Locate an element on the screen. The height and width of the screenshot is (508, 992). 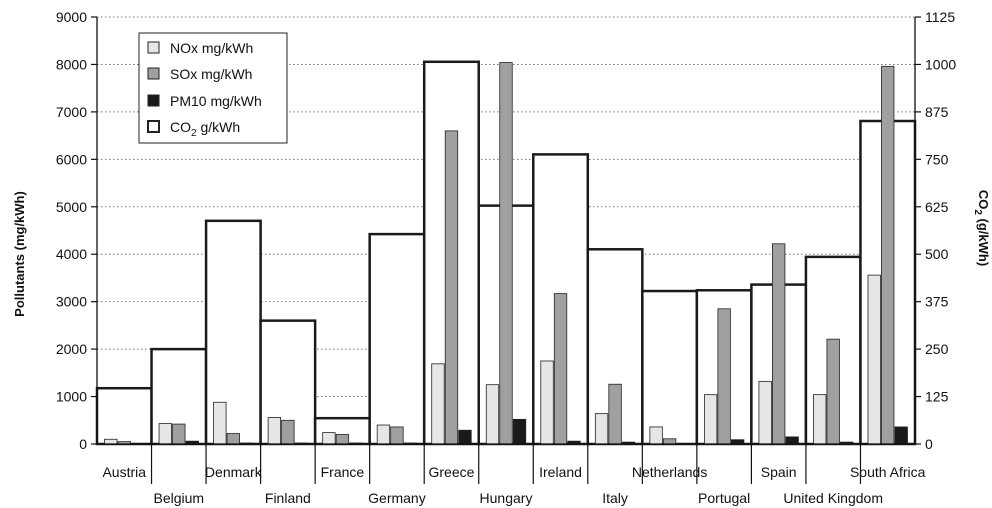
y-tick-label-right: 125 is located at coordinates (937, 397).